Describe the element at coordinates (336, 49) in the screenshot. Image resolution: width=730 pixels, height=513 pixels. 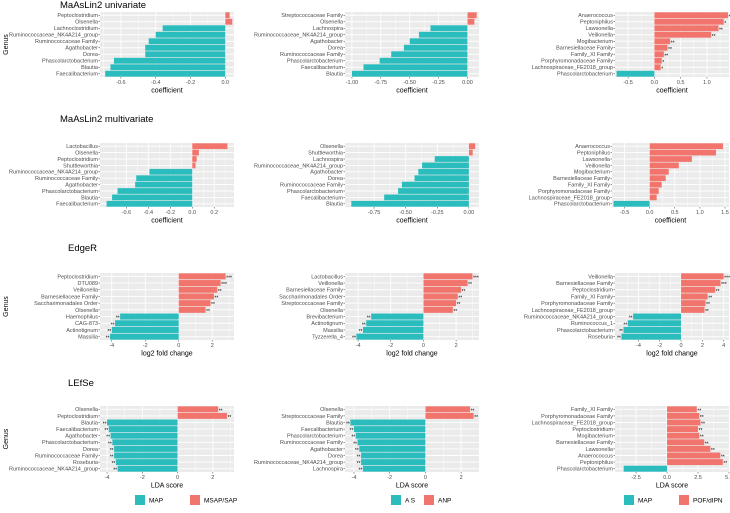
I see `panel-1-category-label-5: Dorea` at that location.